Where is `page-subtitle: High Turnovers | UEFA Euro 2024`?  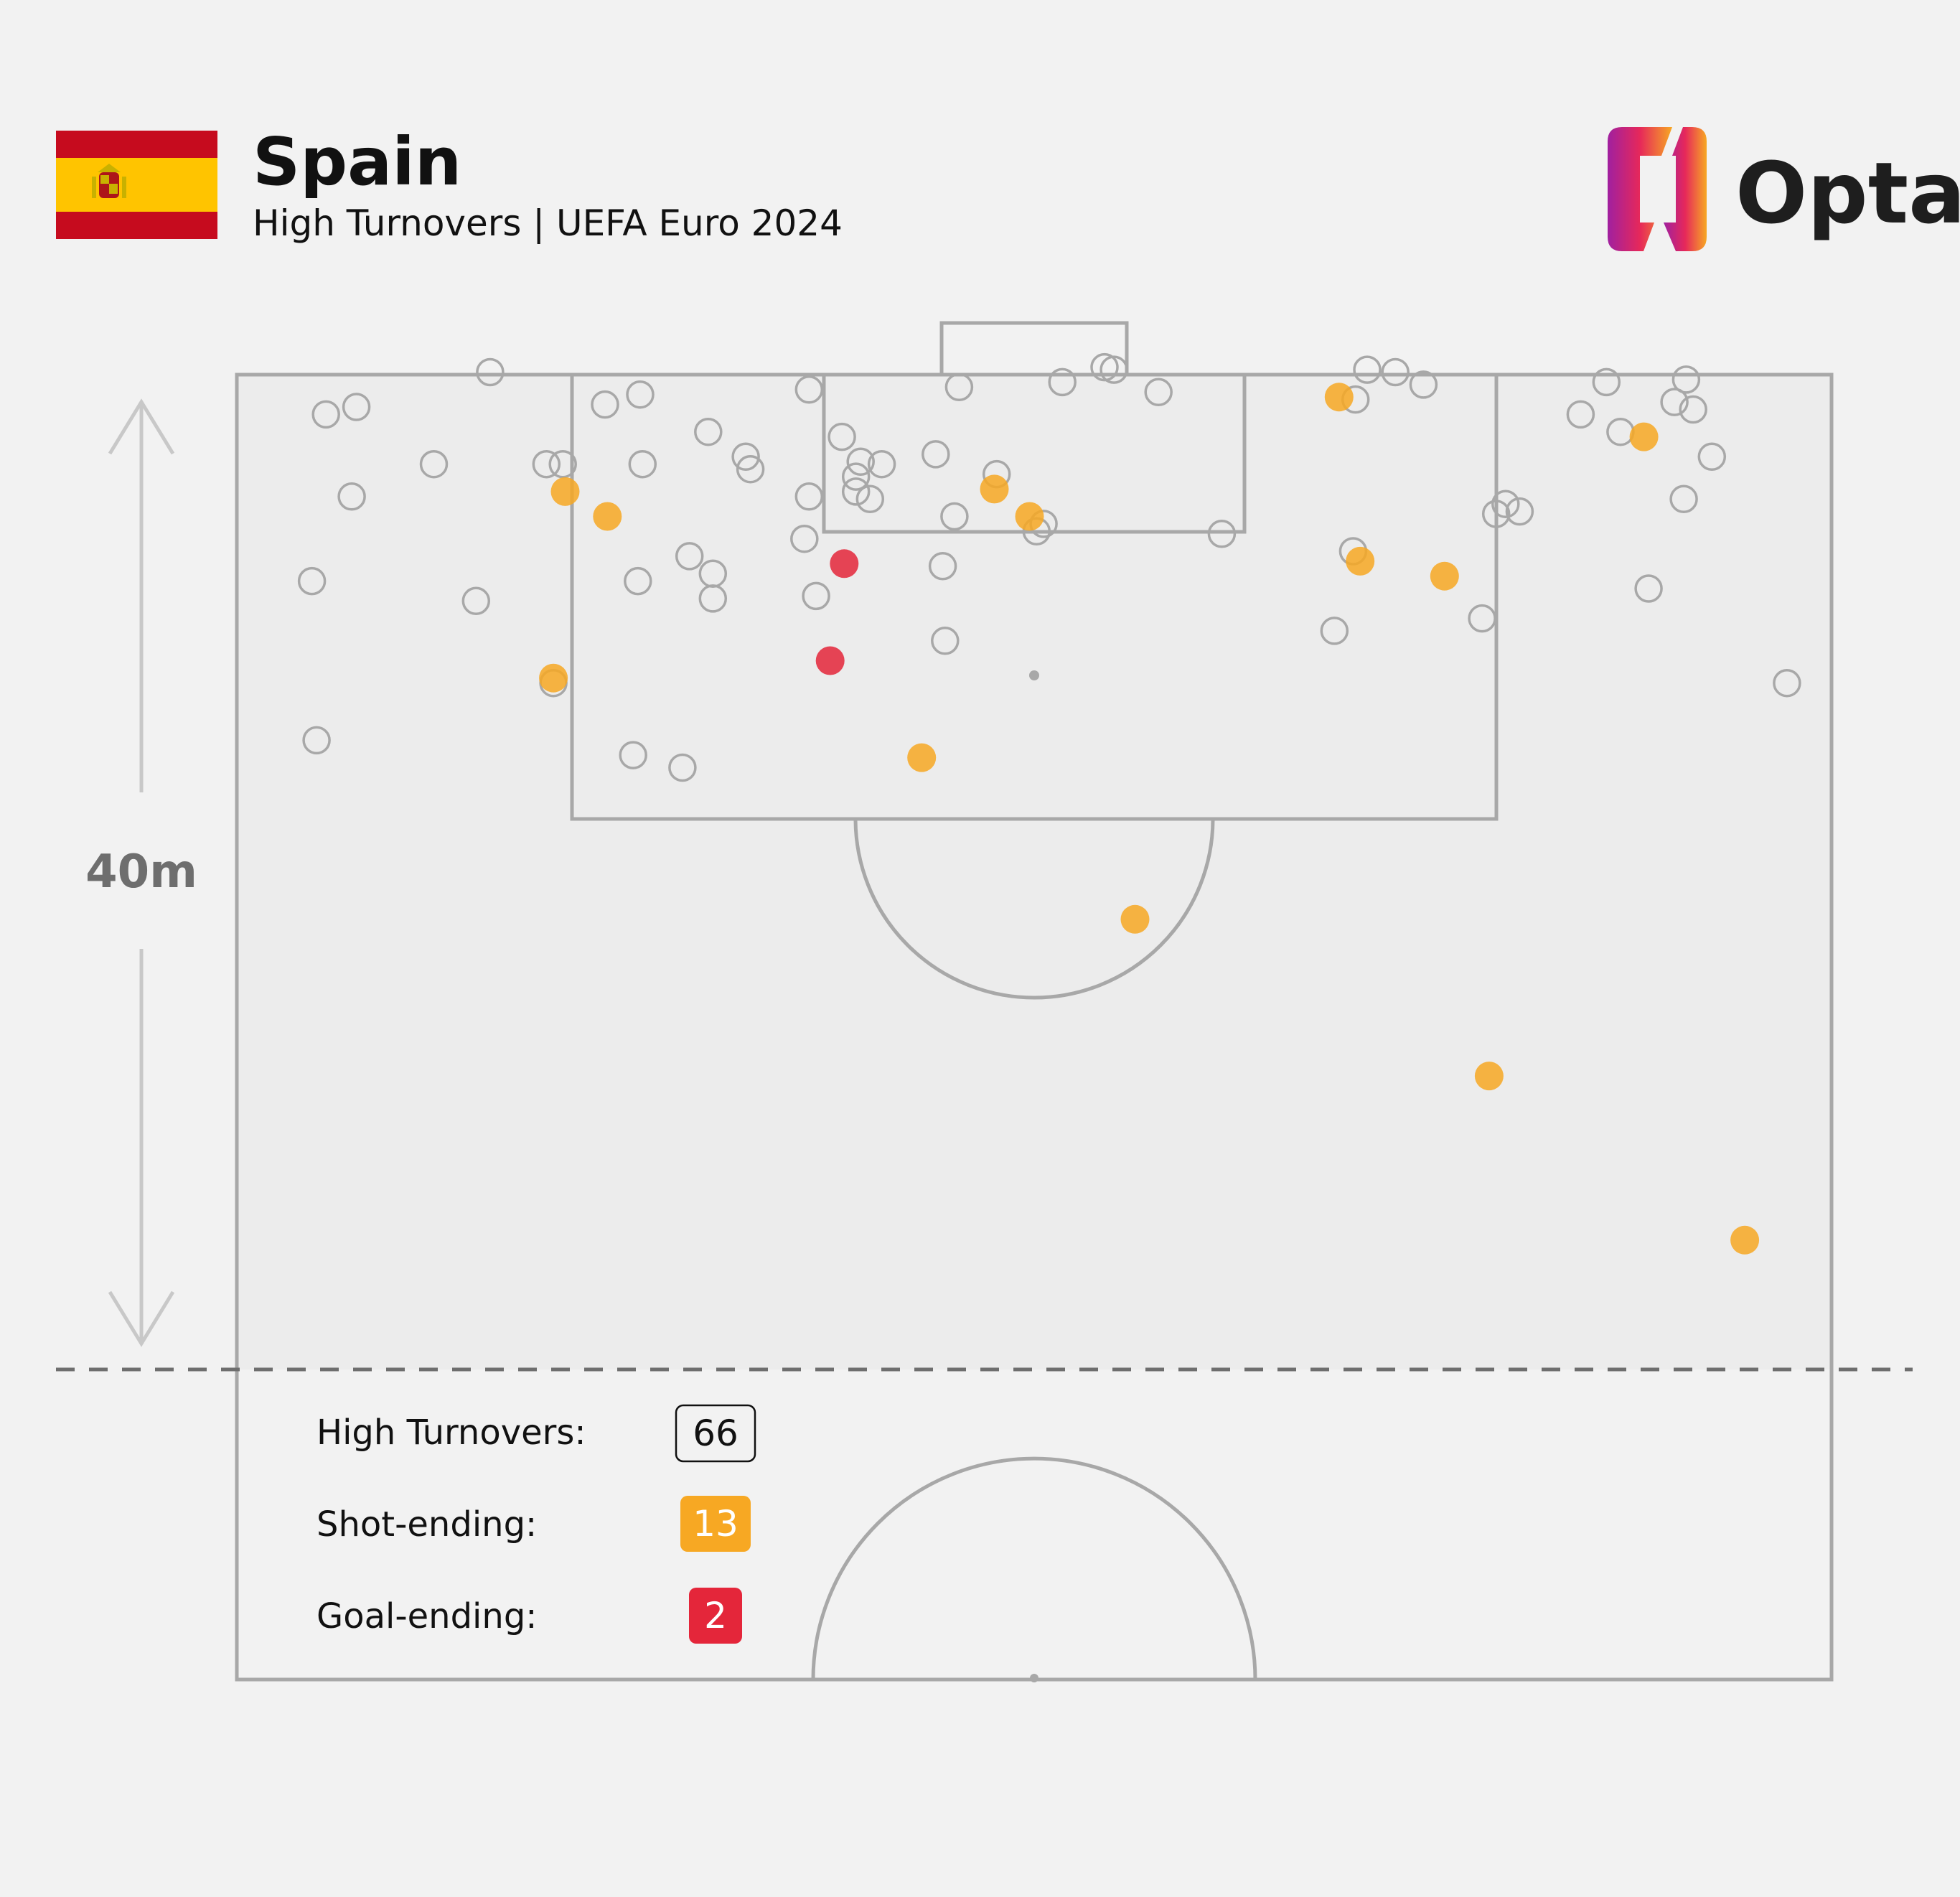
page-subtitle: High Turnovers | UEFA Euro 2024 is located at coordinates (548, 223).